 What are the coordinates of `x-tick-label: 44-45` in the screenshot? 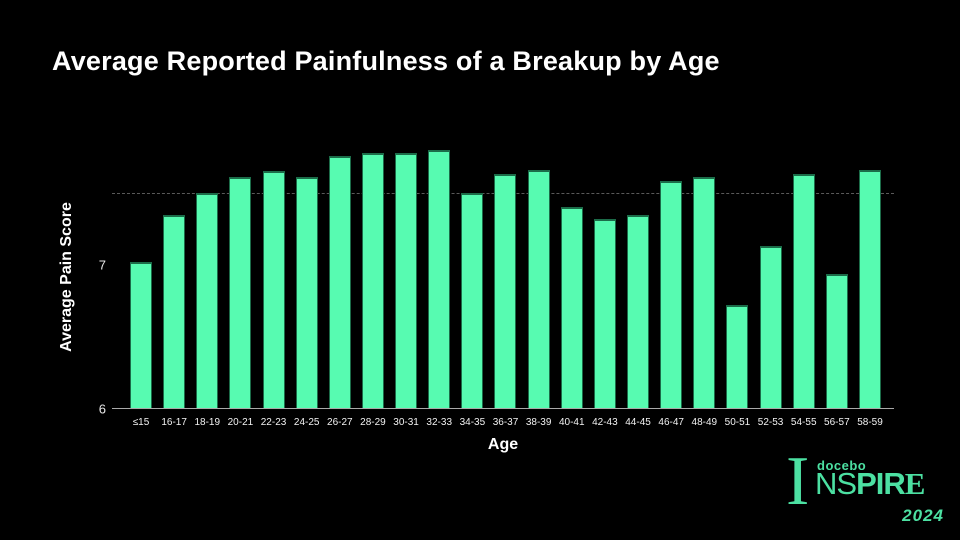 It's located at (638, 422).